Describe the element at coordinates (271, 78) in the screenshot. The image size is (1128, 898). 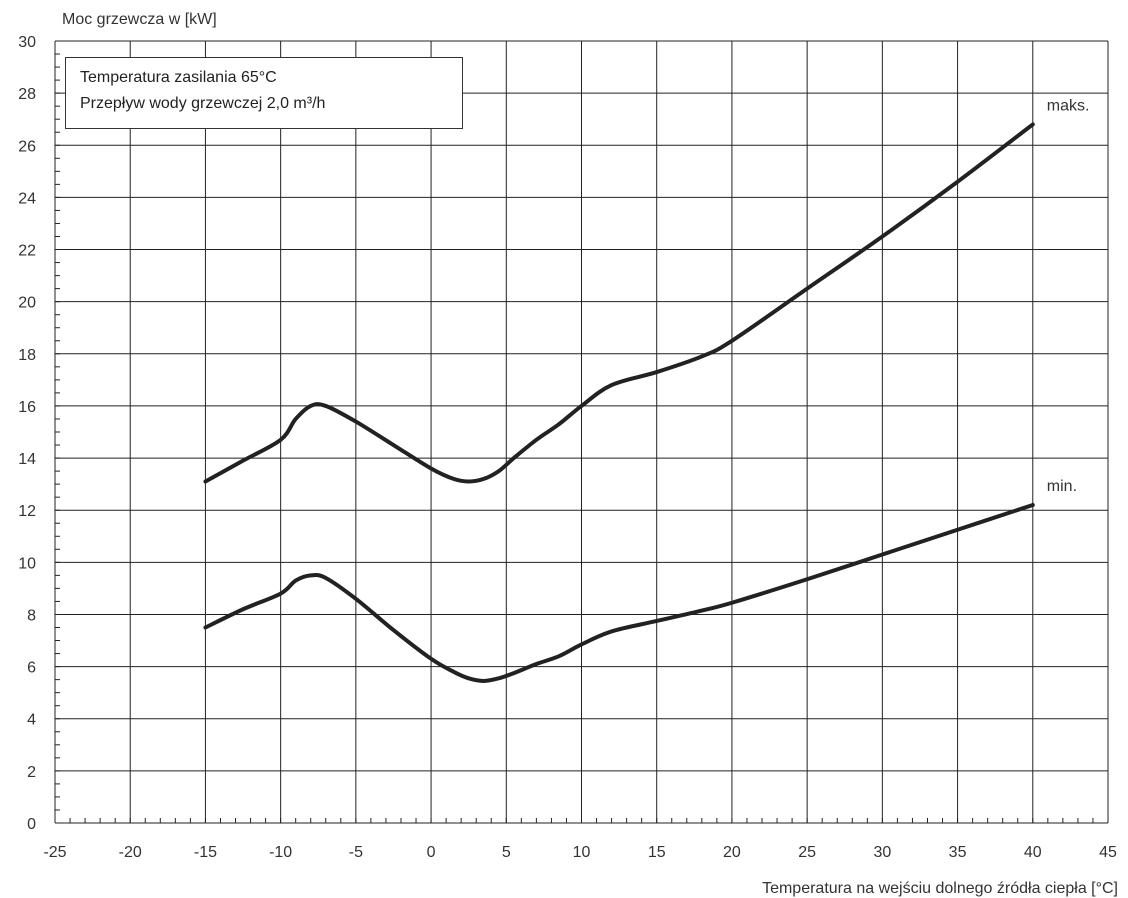
I see `supply-temperature-note: Temperatura zasilania 65°C` at that location.